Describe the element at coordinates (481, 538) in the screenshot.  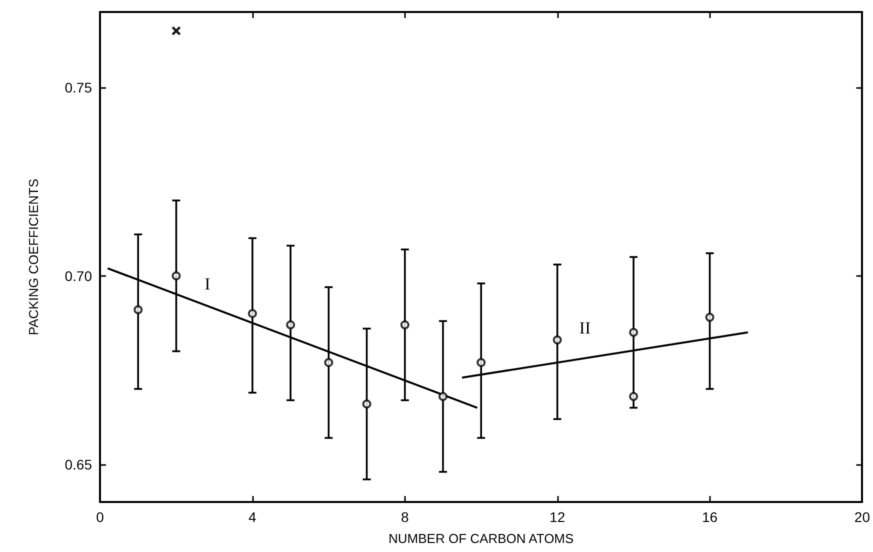
I see `x-axis-title: NUMBER OF CARBON ATOMS` at that location.